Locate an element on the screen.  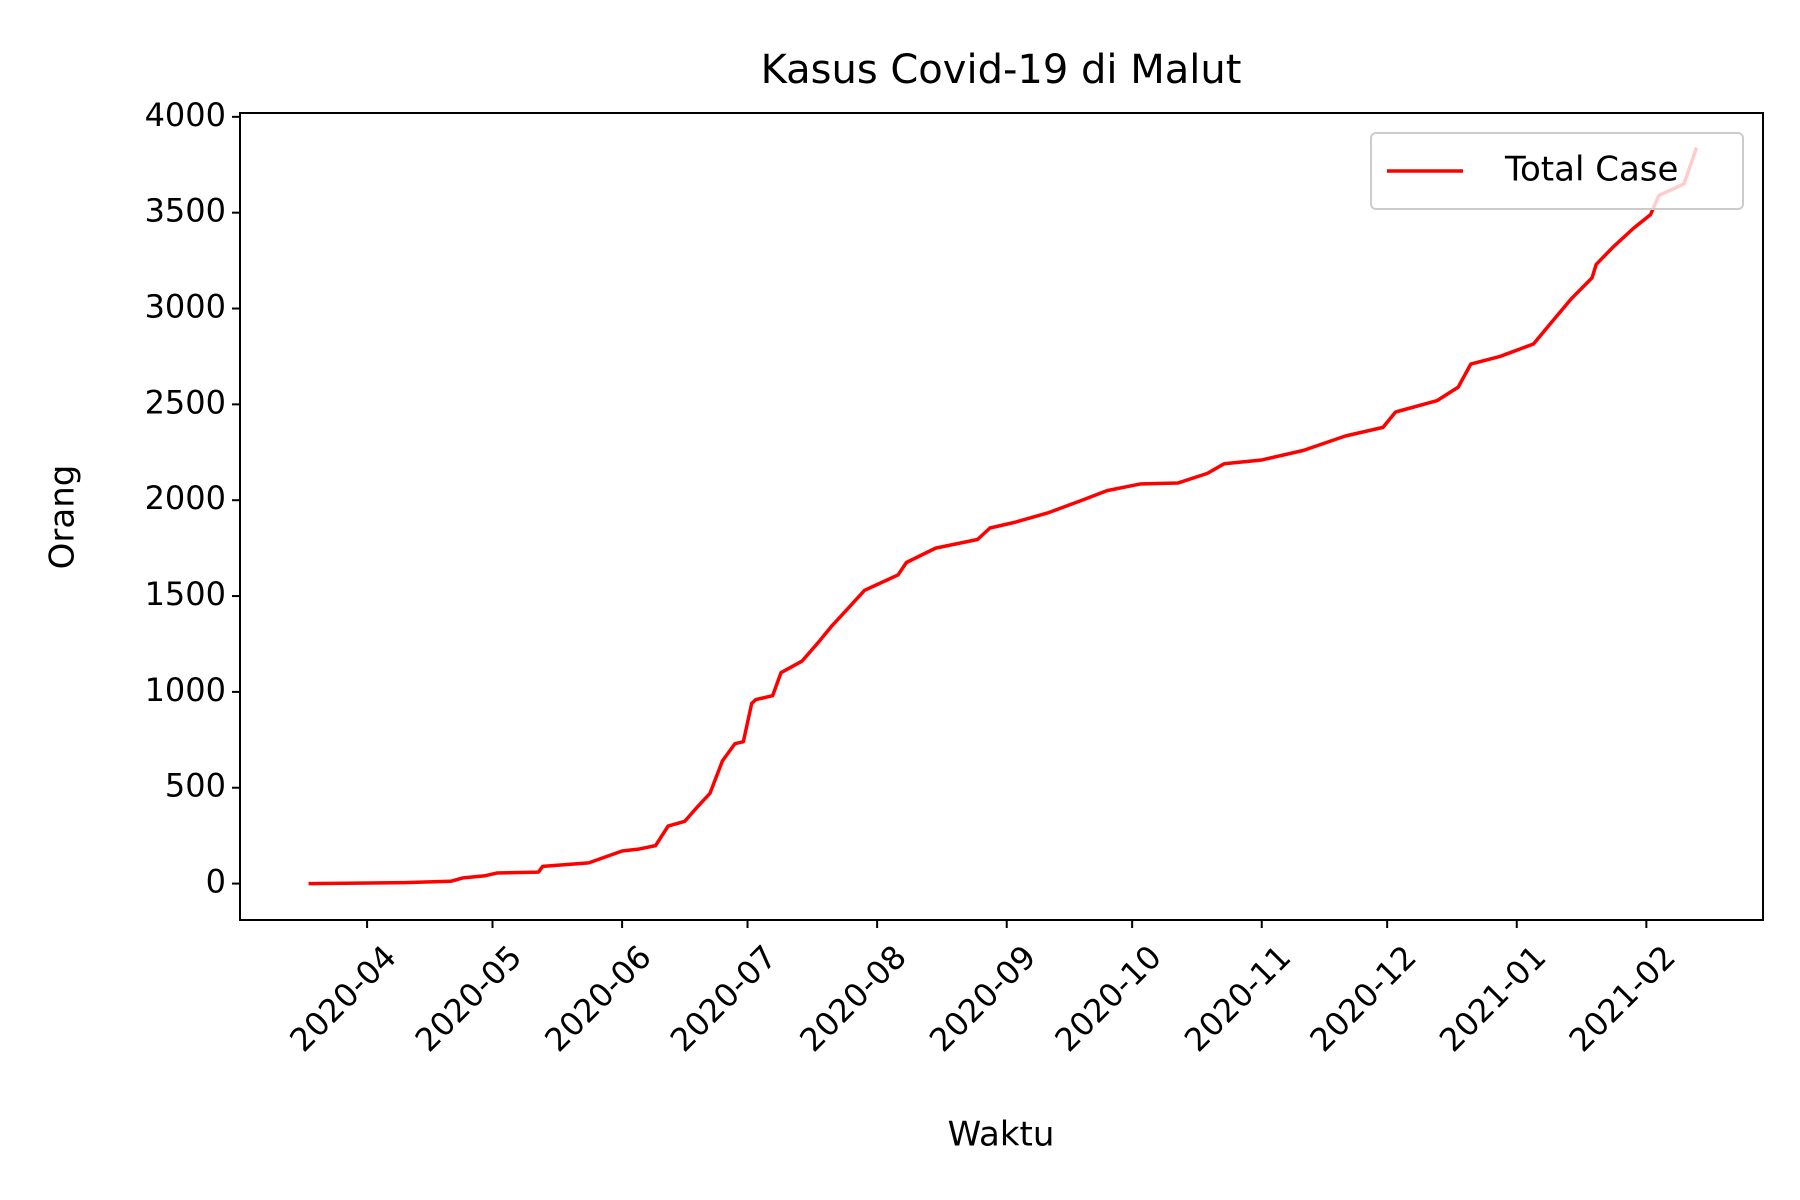
y-tick-label: 0 is located at coordinates (216, 882).